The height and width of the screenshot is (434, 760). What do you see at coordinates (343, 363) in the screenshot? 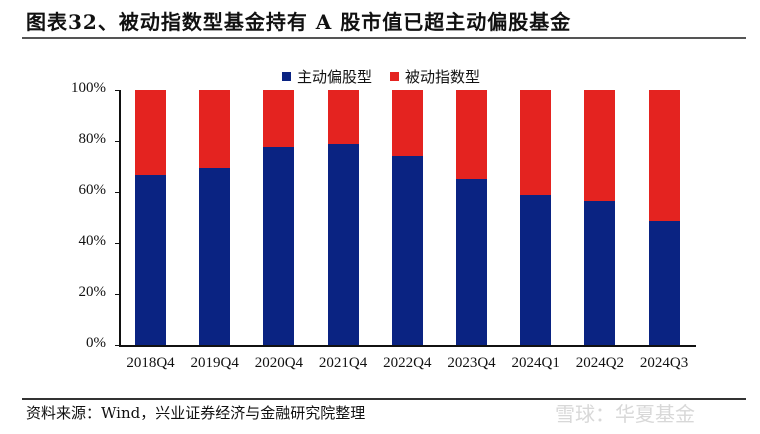
I see `x-tick-label: 2021Q4` at bounding box center [343, 363].